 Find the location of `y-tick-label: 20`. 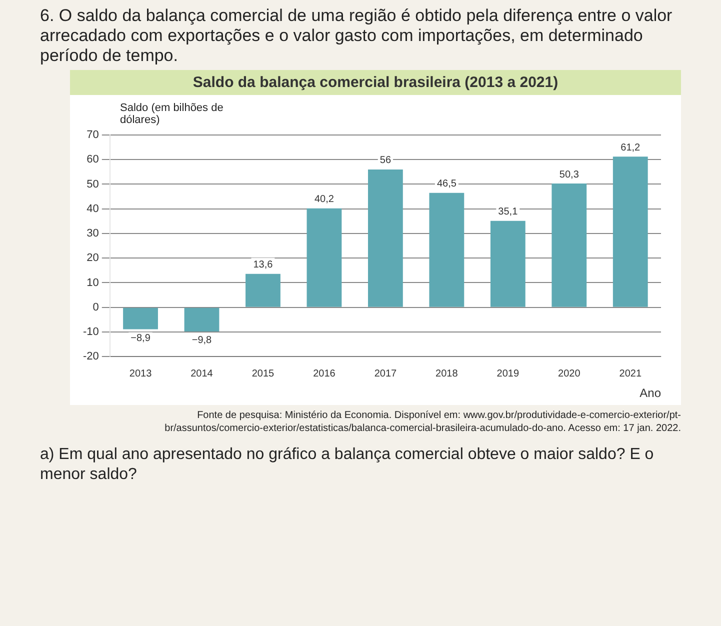

y-tick-label: 20 is located at coordinates (92, 258).